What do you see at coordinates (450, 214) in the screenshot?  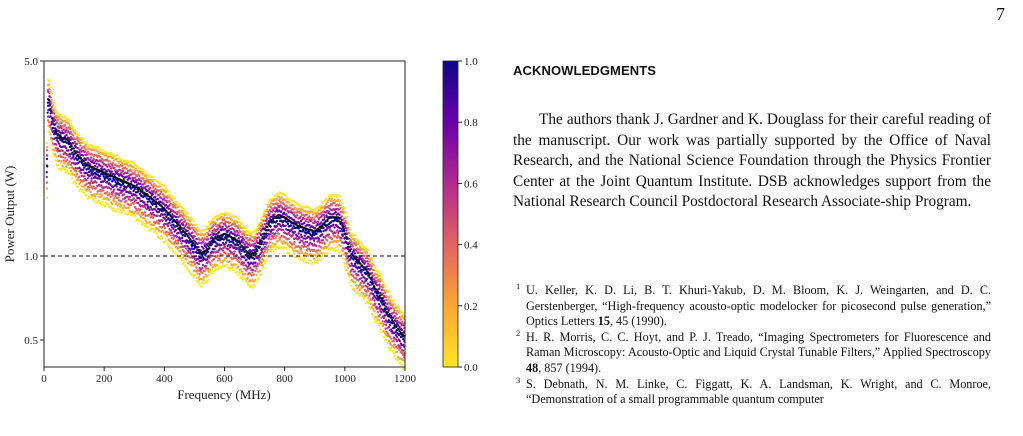 I see `colorbar` at bounding box center [450, 214].